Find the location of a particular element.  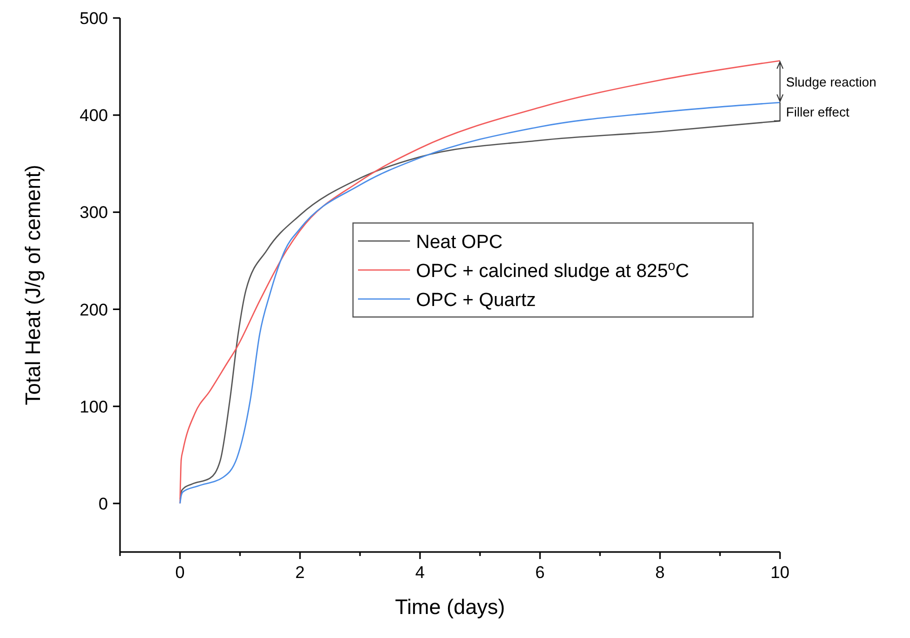

y-tick-label: 400 is located at coordinates (94, 116).